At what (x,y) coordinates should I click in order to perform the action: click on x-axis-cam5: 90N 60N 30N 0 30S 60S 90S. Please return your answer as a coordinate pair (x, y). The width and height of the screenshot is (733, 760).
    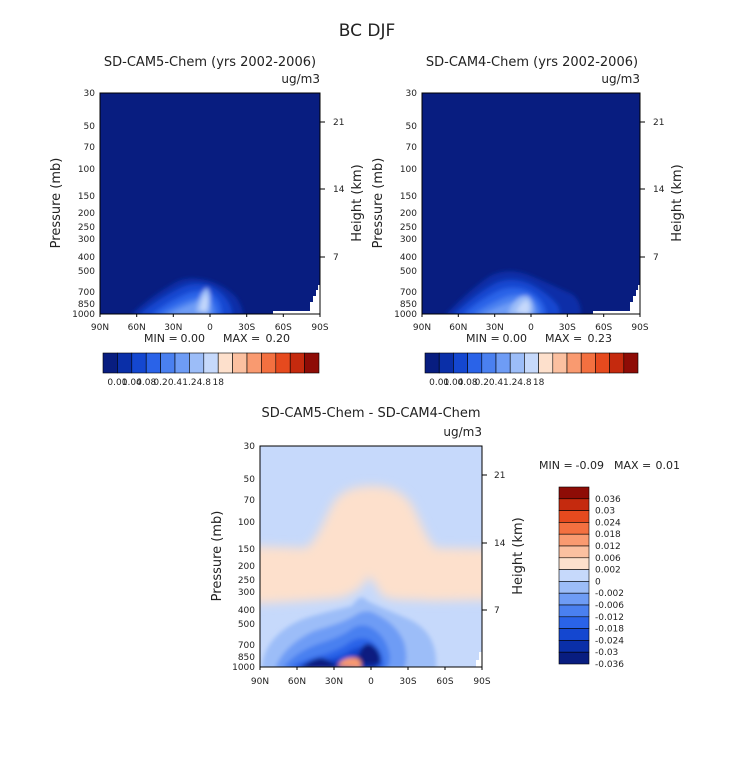
    Looking at the image, I should click on (210, 323).